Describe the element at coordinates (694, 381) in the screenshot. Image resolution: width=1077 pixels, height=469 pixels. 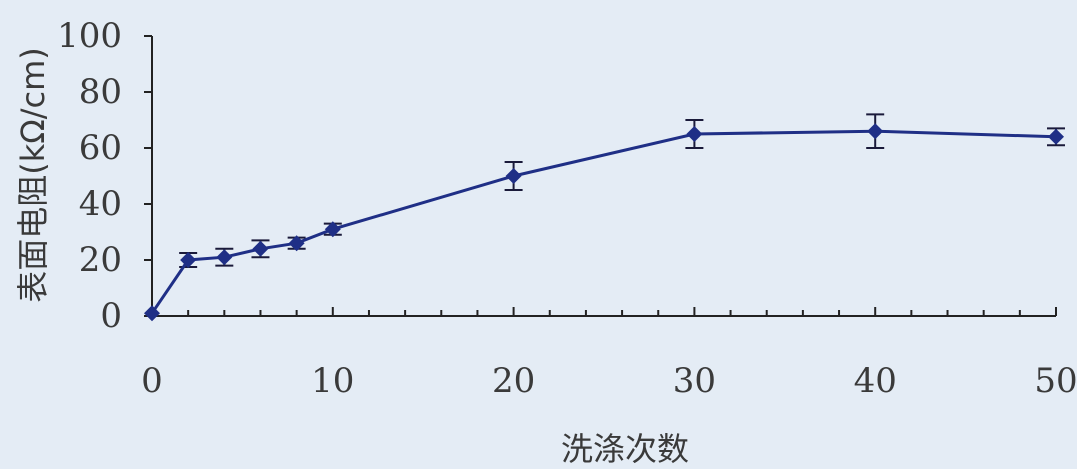
I see `x-tick-label: 30` at that location.